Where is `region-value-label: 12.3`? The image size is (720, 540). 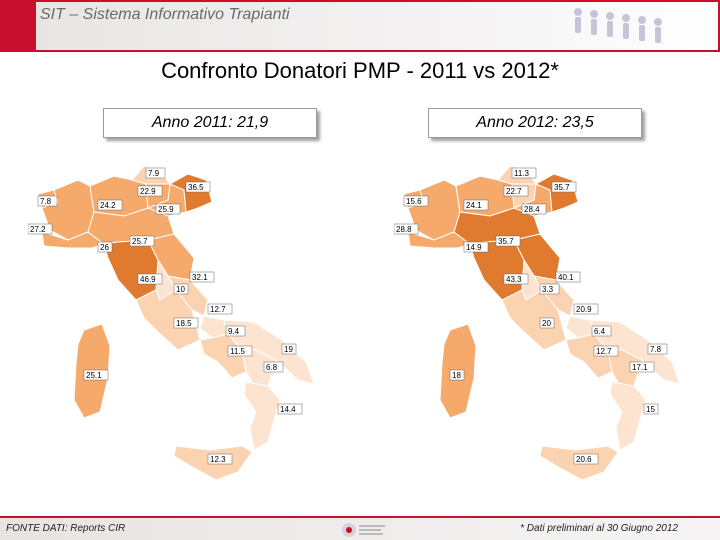
region-value-label: 12.3 is located at coordinates (218, 459).